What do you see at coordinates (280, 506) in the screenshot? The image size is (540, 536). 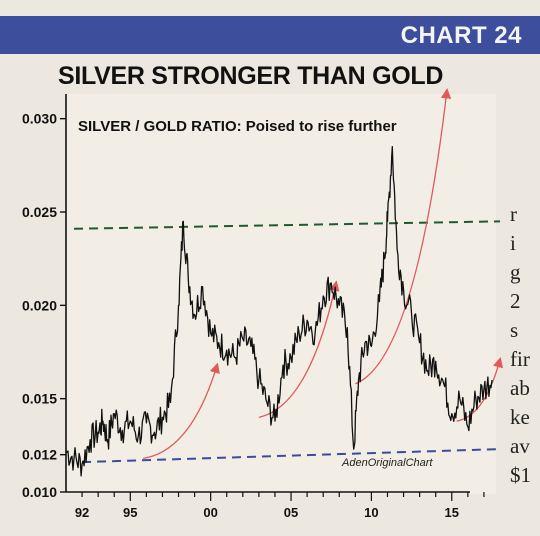 I see `x-ticks: 92 95 00 05 10 15` at bounding box center [280, 506].